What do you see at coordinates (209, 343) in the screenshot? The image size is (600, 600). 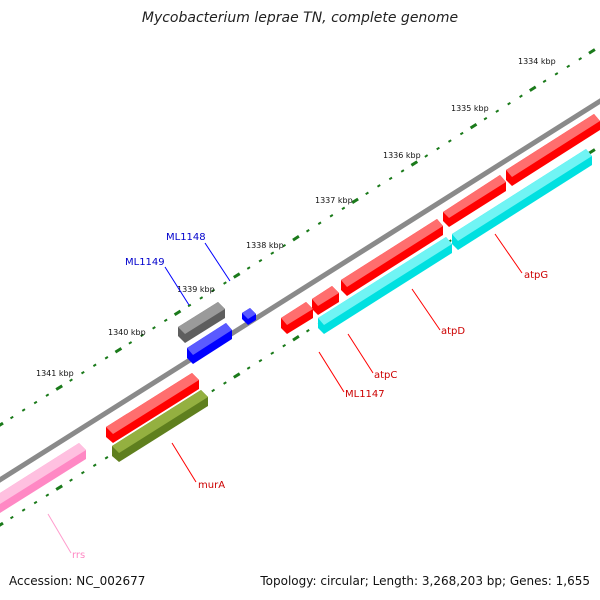 I see `gene-ML1149-blue` at bounding box center [209, 343].